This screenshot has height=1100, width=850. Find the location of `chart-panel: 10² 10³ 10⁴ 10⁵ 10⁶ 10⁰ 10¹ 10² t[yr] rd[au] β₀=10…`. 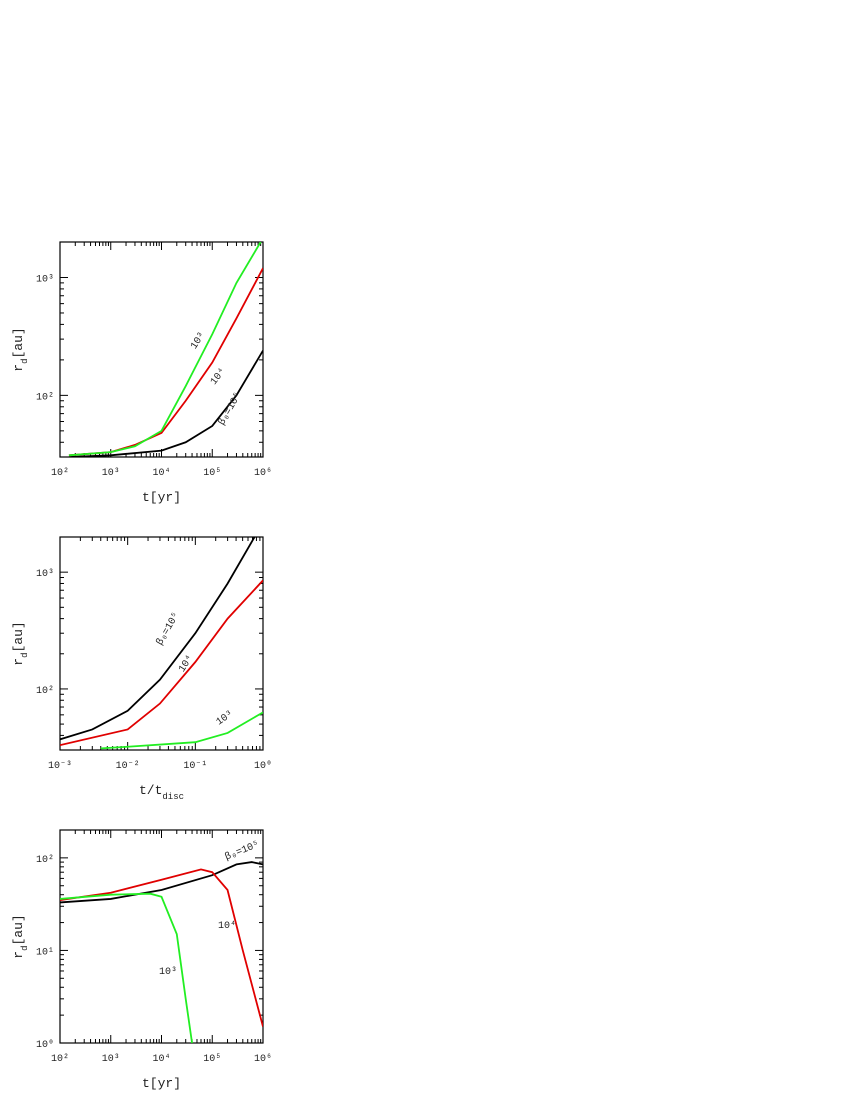

chart-panel: 10² 10³ 10⁴ 10⁵ 10⁶ 10⁰ 10¹ 10² t[yr] rd[au] β₀=10… is located at coordinates (141, 960).